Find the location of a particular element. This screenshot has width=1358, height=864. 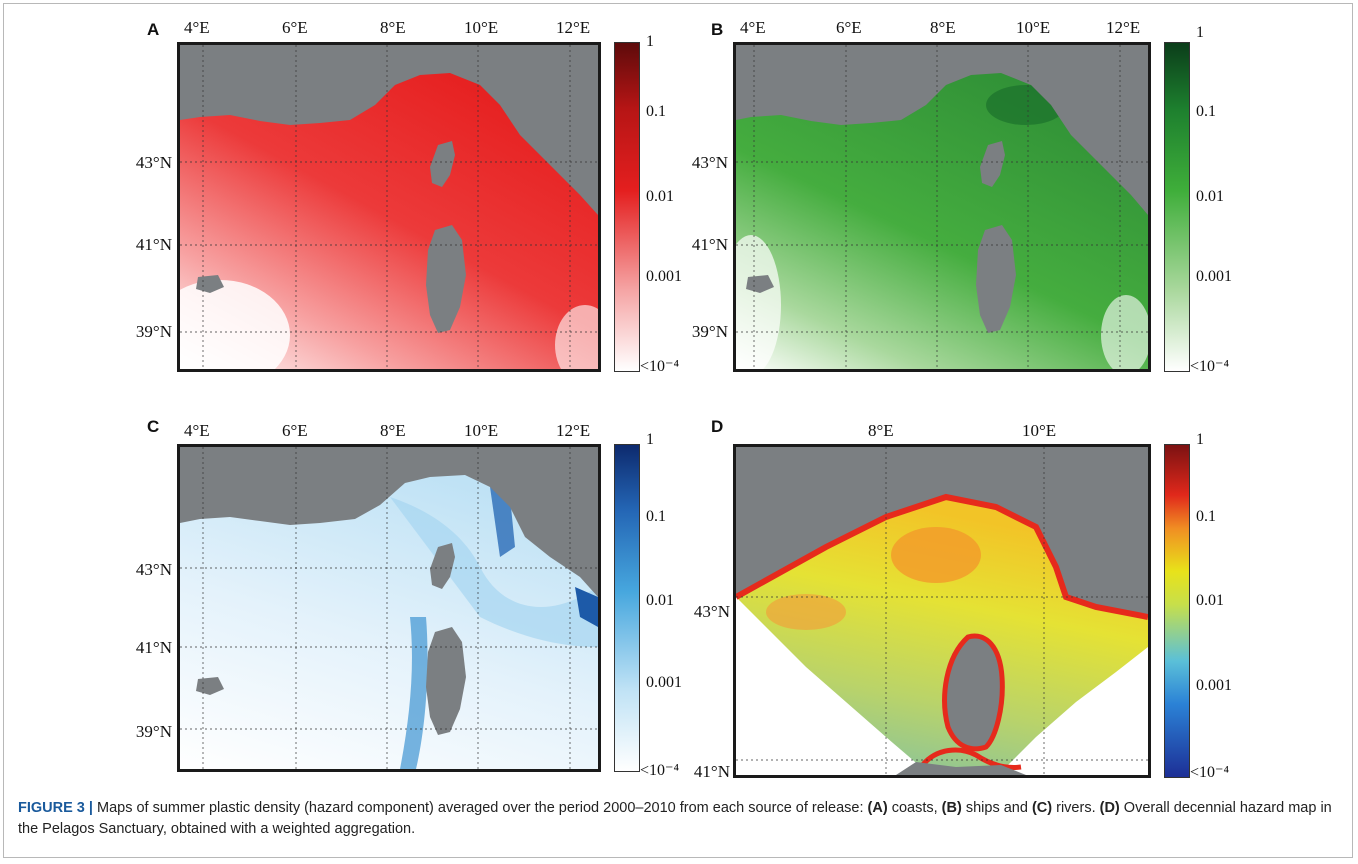

panel-b-map is located at coordinates (942, 207).